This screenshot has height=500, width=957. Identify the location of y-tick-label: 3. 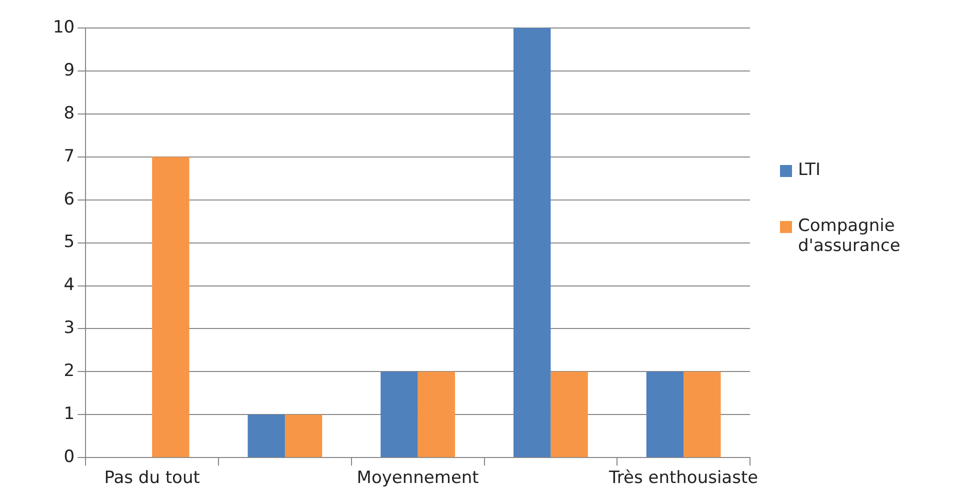
(69, 328).